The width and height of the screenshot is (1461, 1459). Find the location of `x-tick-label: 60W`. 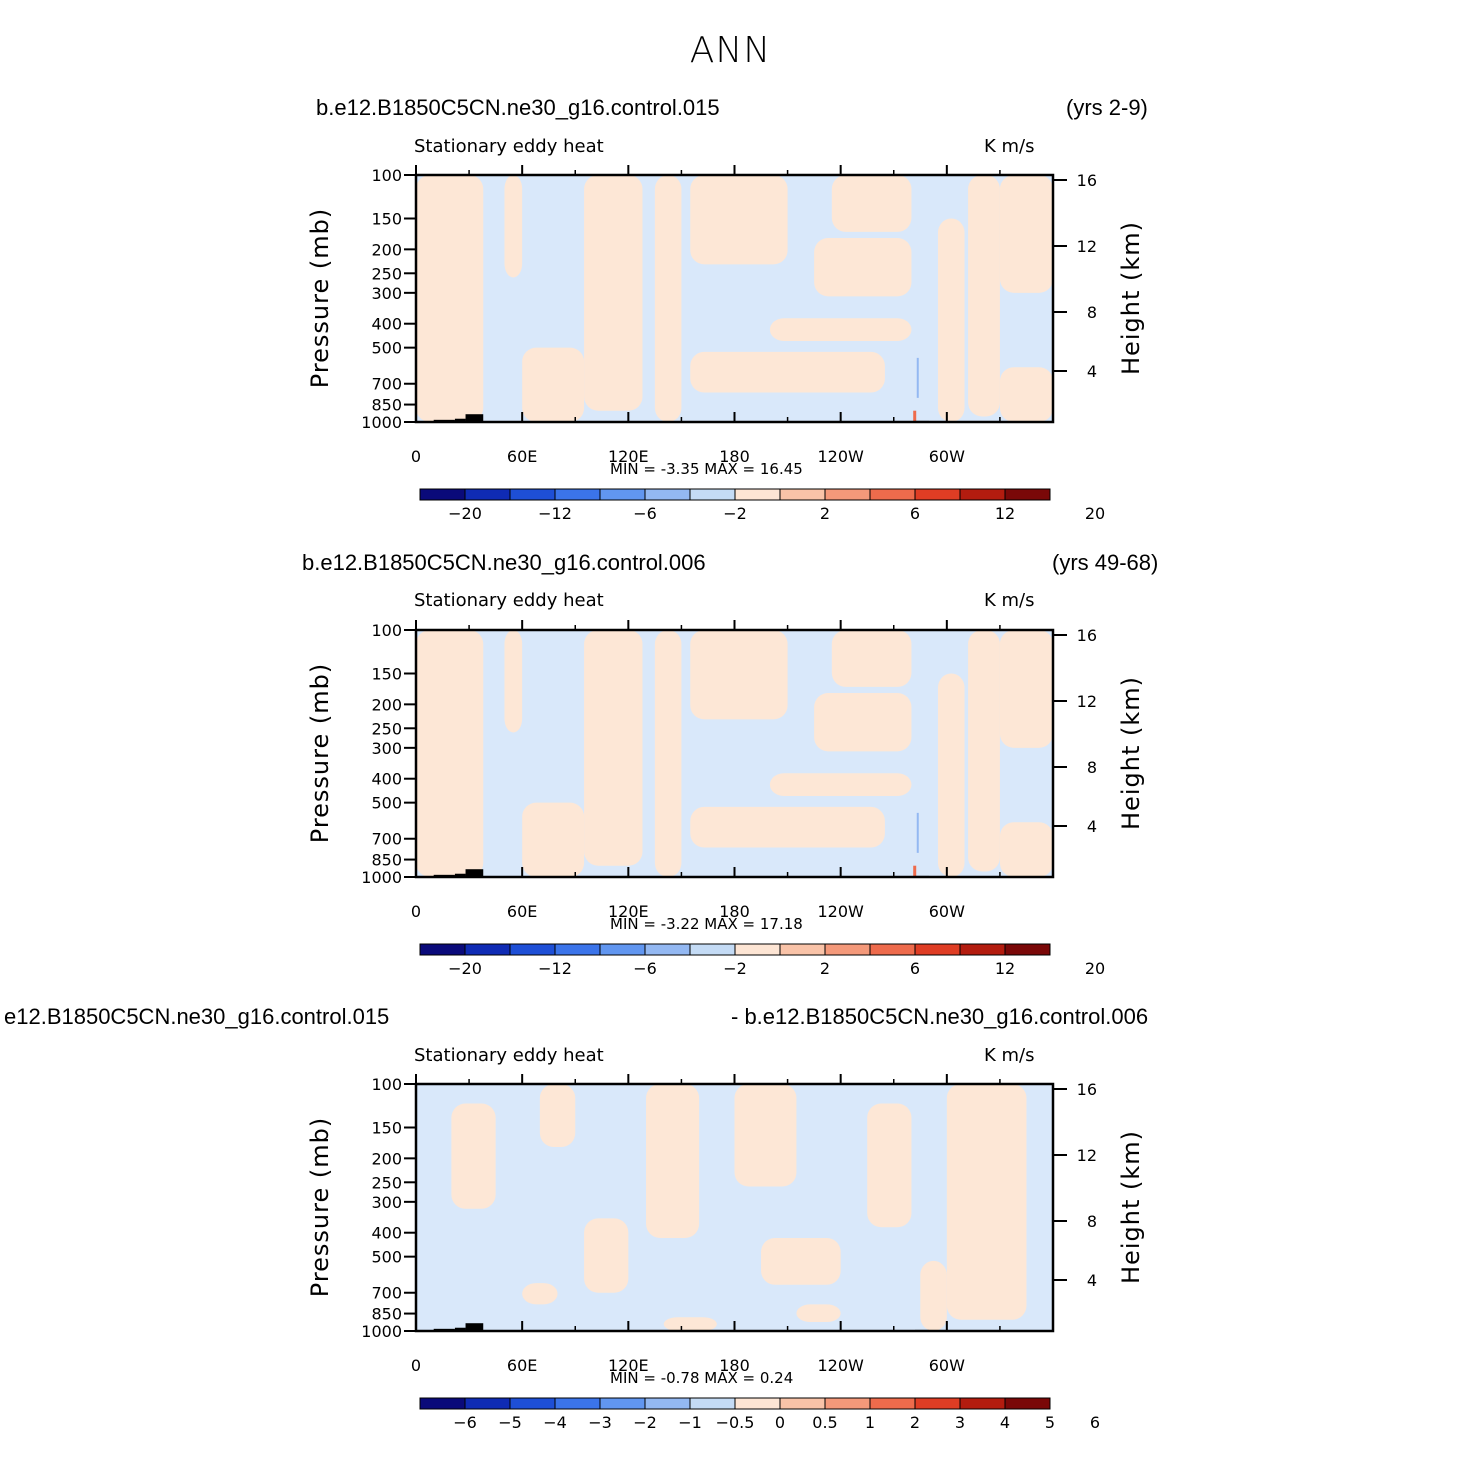

x-tick-label: 60W is located at coordinates (947, 456).